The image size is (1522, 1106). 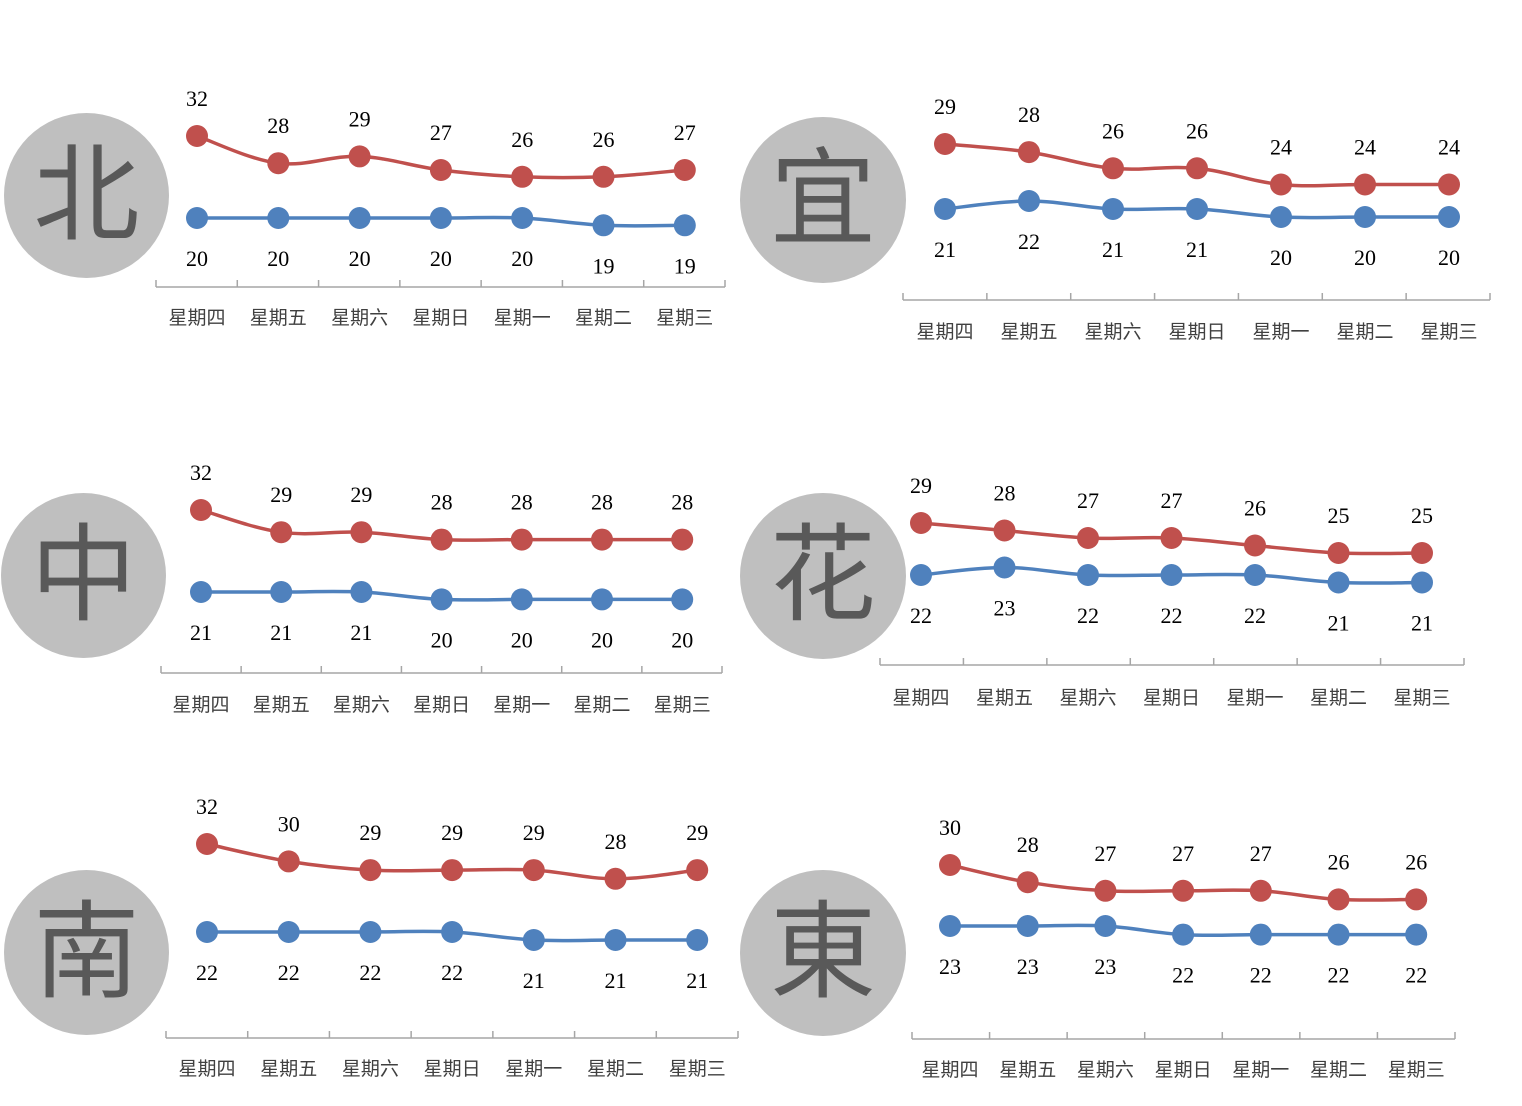 What do you see at coordinates (1365, 147) in the screenshot?
I see `data-label-high: 24` at bounding box center [1365, 147].